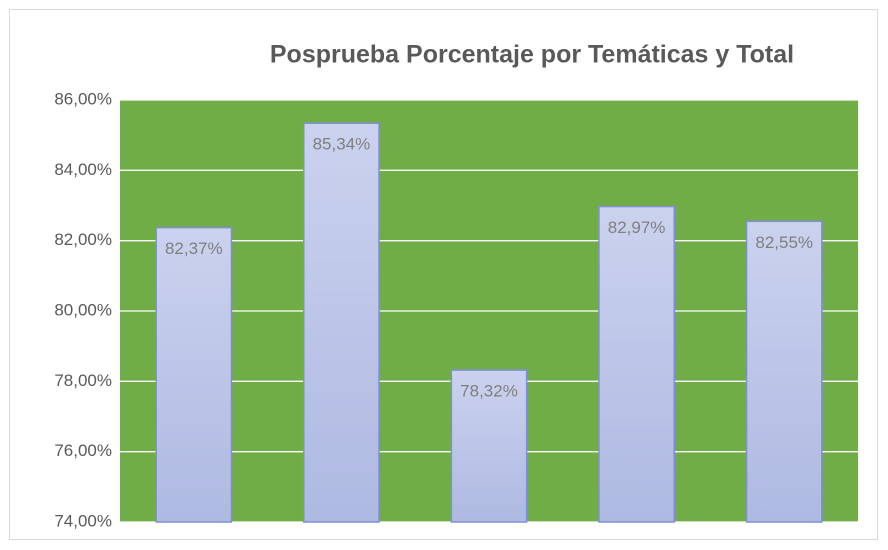 Image resolution: width=888 pixels, height=550 pixels. I want to click on y-tick-label: 76,00%, so click(83, 450).